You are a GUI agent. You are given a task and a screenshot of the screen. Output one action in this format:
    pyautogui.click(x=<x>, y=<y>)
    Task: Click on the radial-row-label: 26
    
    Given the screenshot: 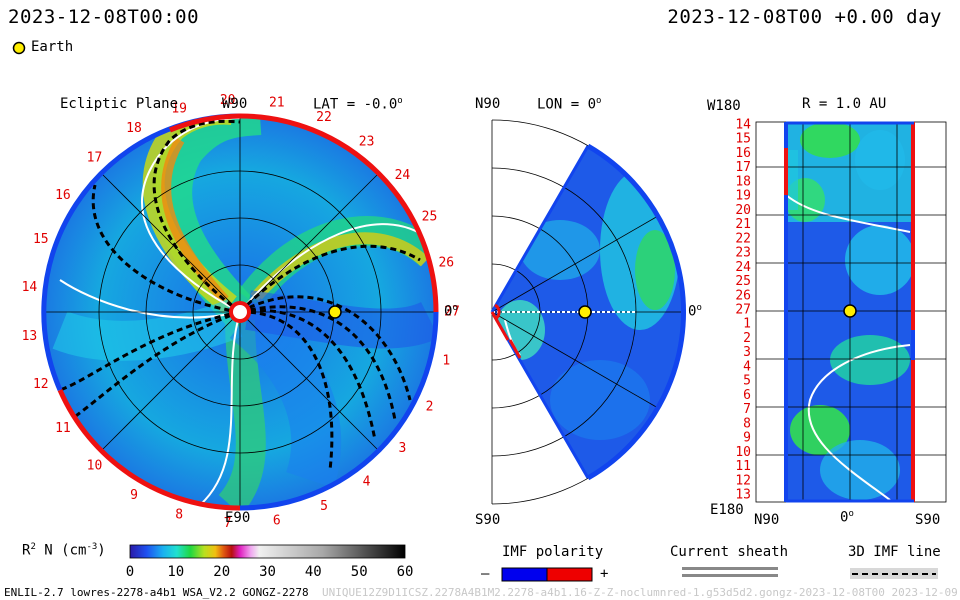 What is the action you would take?
    pyautogui.click(x=743, y=295)
    